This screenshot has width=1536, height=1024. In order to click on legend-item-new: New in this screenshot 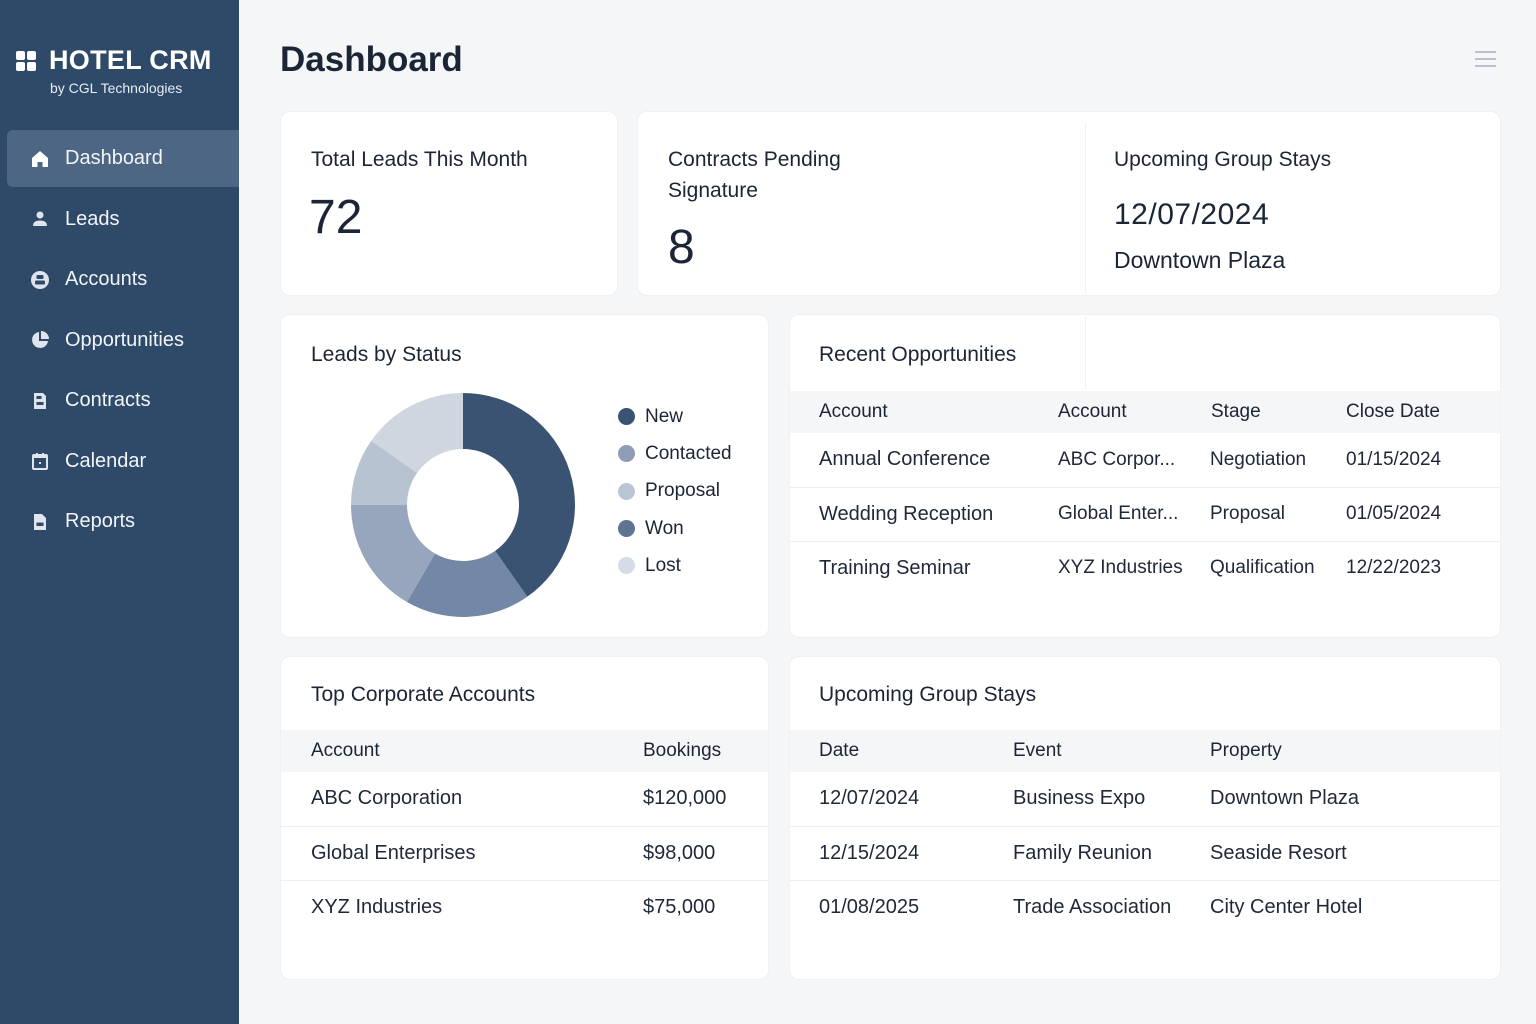, I will do `click(675, 416)`.